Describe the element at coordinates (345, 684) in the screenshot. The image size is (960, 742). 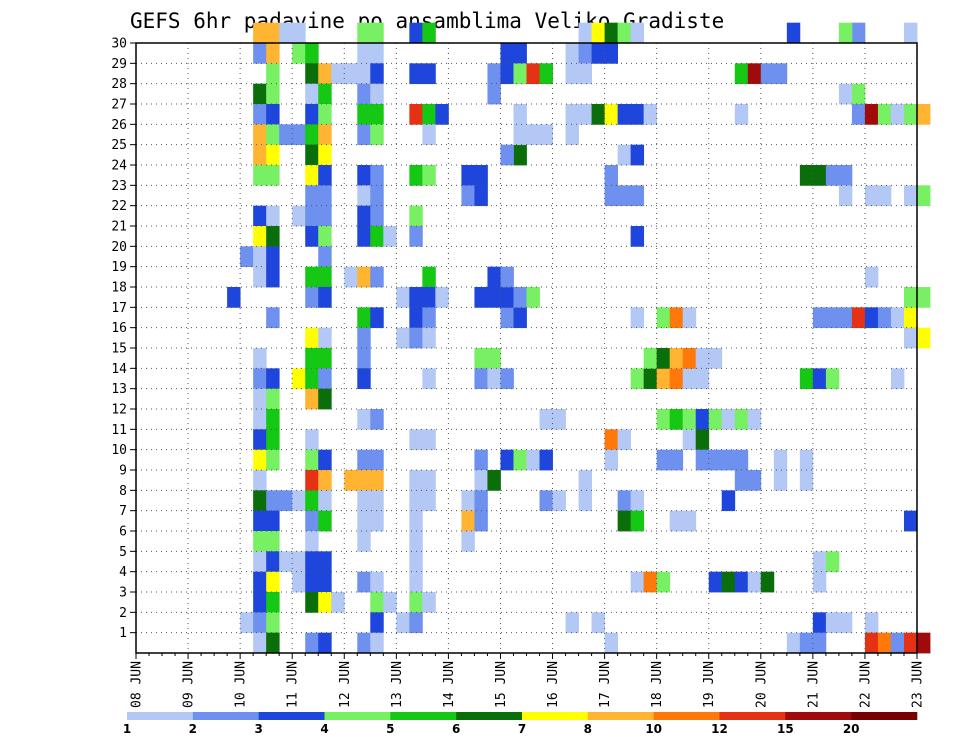
I see `x-tick-label: 12 JUN` at that location.